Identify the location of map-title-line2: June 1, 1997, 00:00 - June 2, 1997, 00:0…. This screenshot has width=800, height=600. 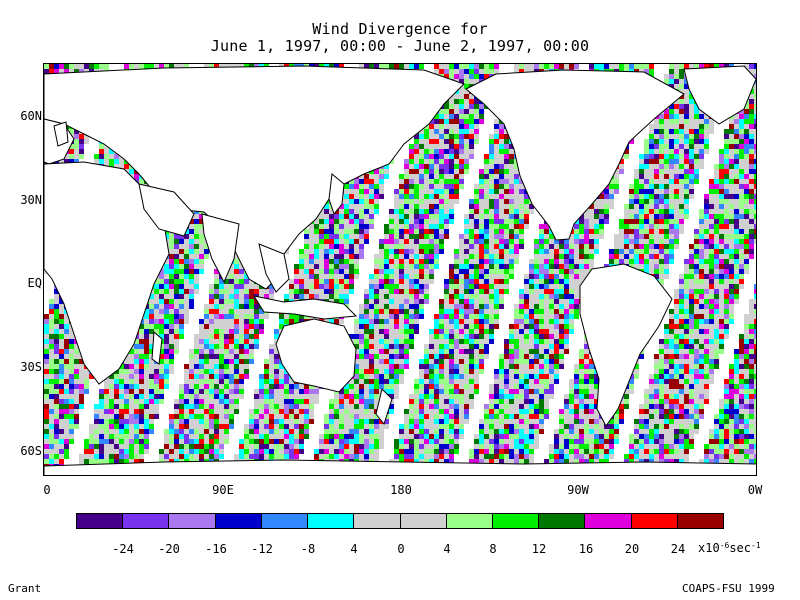
(400, 46).